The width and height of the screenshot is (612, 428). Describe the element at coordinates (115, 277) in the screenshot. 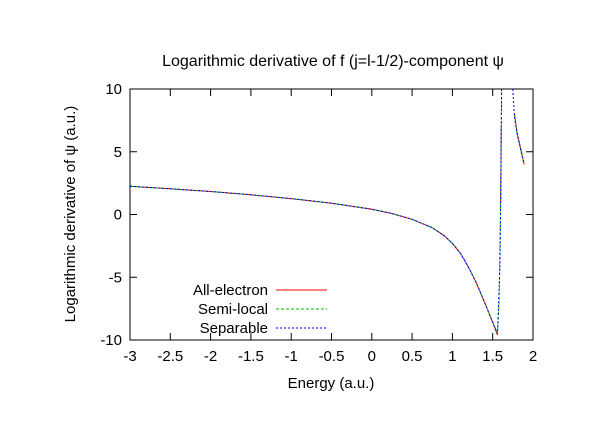

I see `y-tick-label: -5` at that location.